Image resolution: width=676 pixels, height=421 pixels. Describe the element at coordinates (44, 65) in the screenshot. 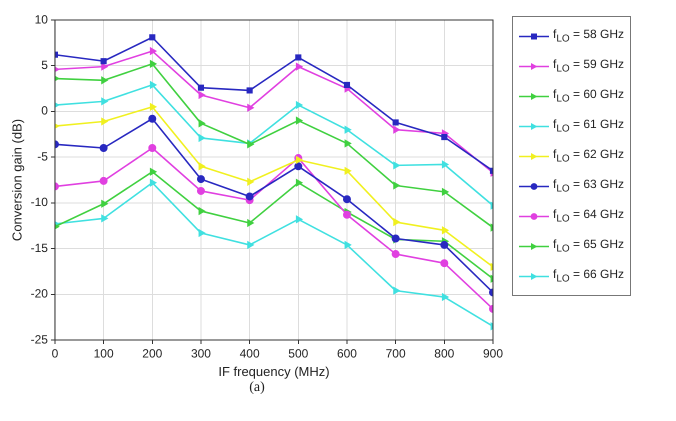

I see `y-tick-label: 5` at that location.